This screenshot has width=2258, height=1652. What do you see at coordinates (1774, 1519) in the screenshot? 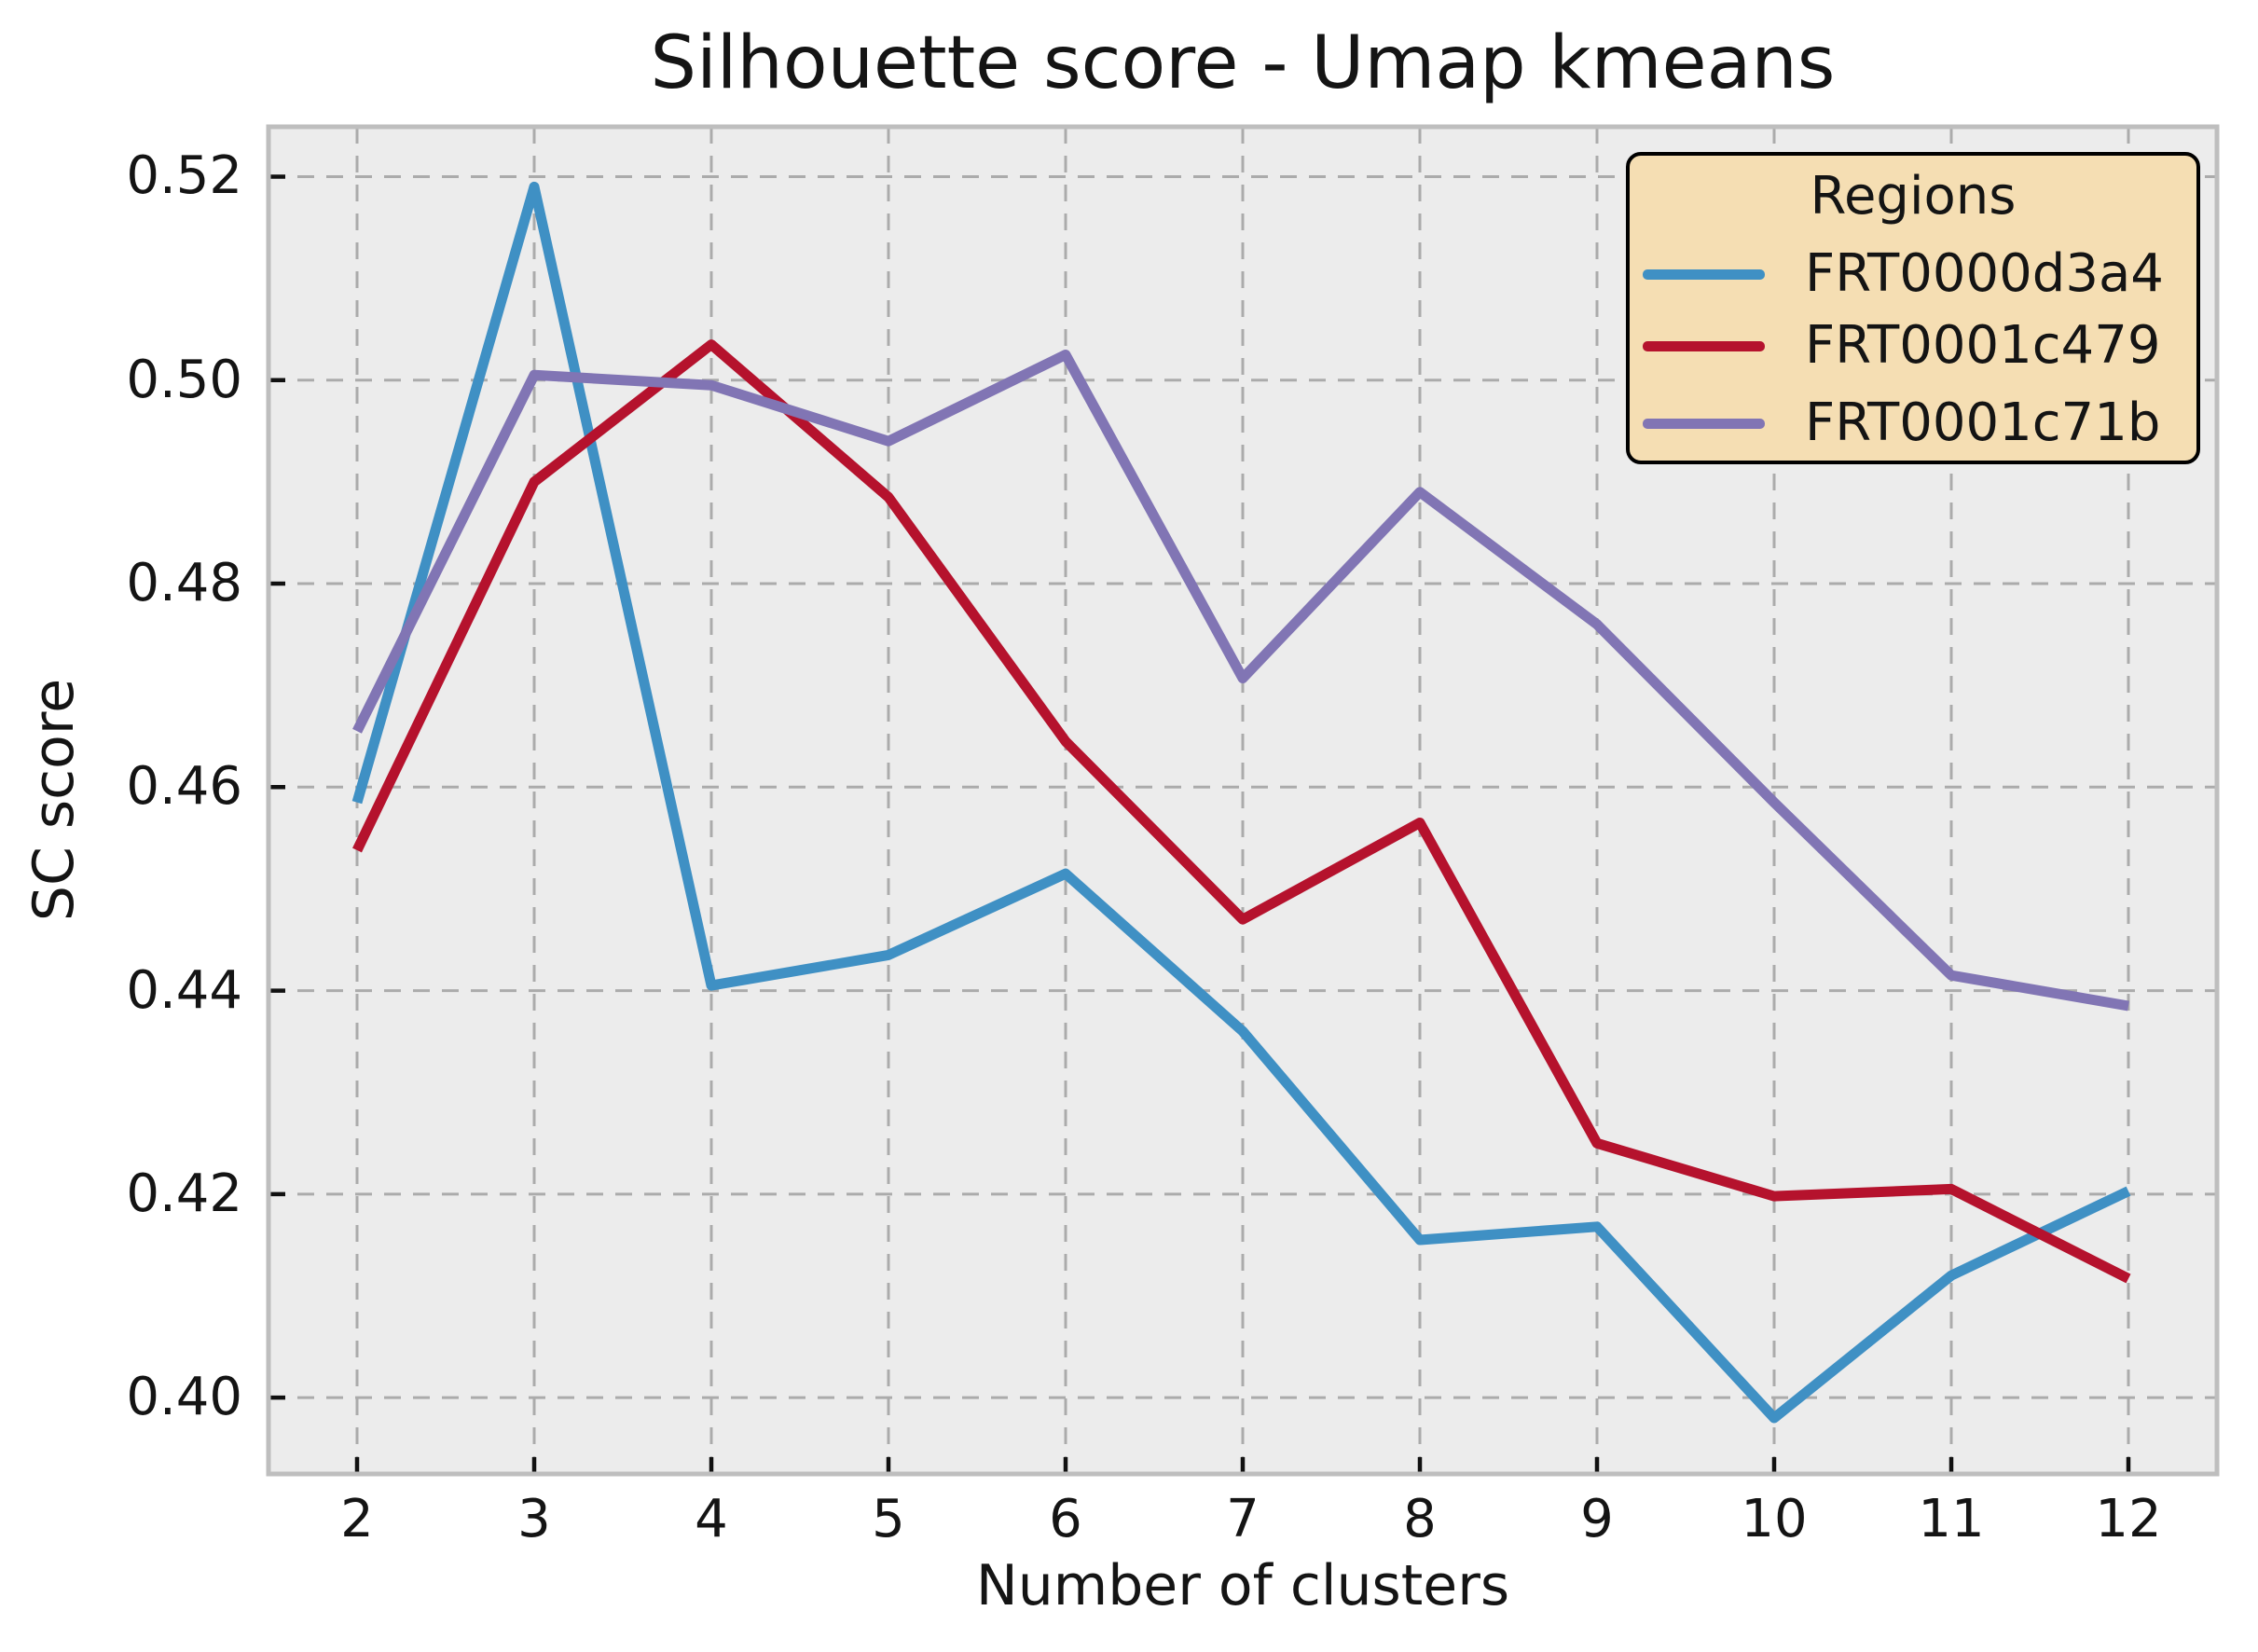
I see `x-tick-label: 10` at bounding box center [1774, 1519].